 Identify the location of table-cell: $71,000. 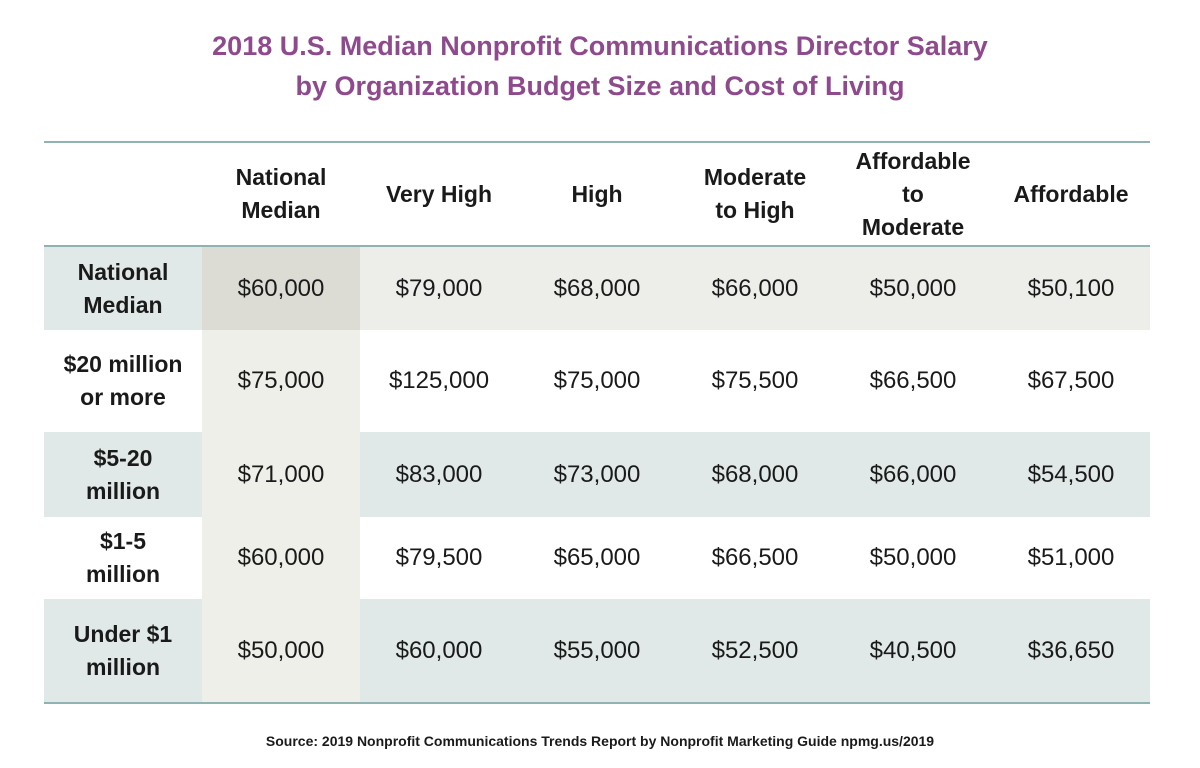
(281, 474).